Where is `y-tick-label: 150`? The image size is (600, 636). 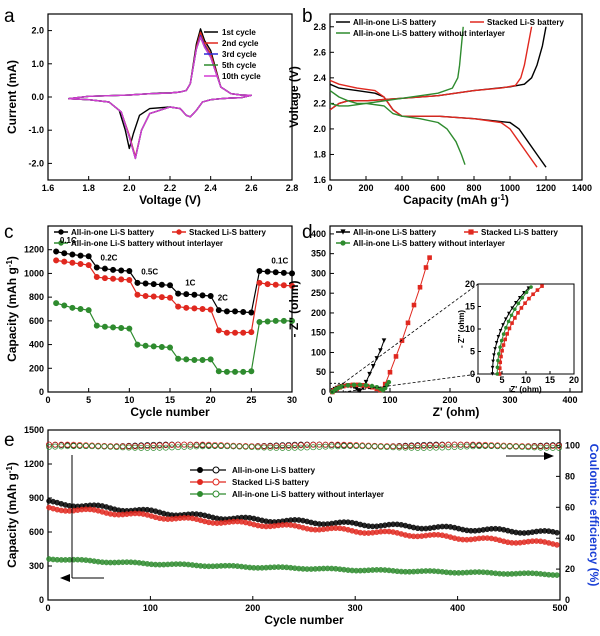
y-tick-label: 150 is located at coordinates (318, 333).